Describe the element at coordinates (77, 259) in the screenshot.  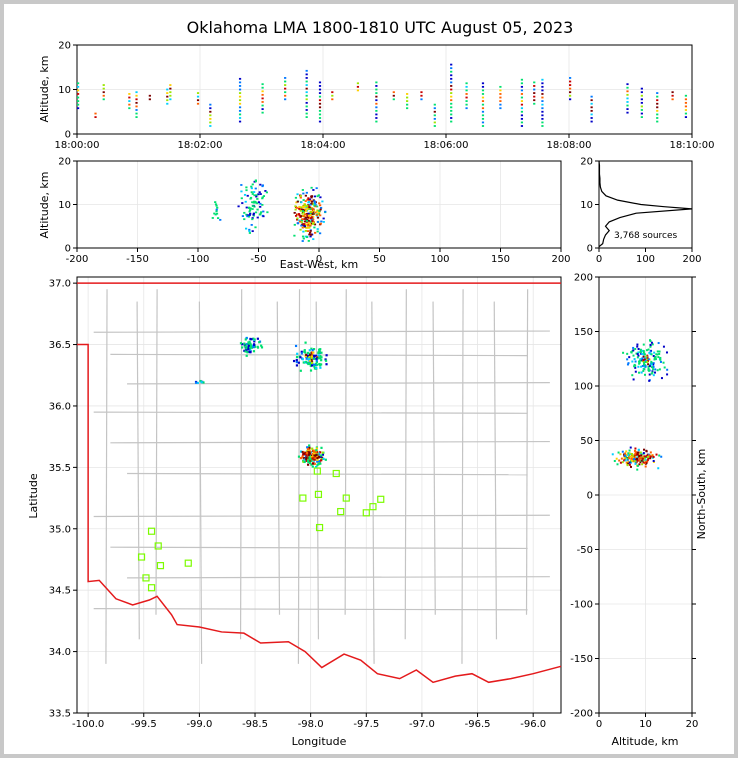
I see `x-tick-label: -200` at that location.